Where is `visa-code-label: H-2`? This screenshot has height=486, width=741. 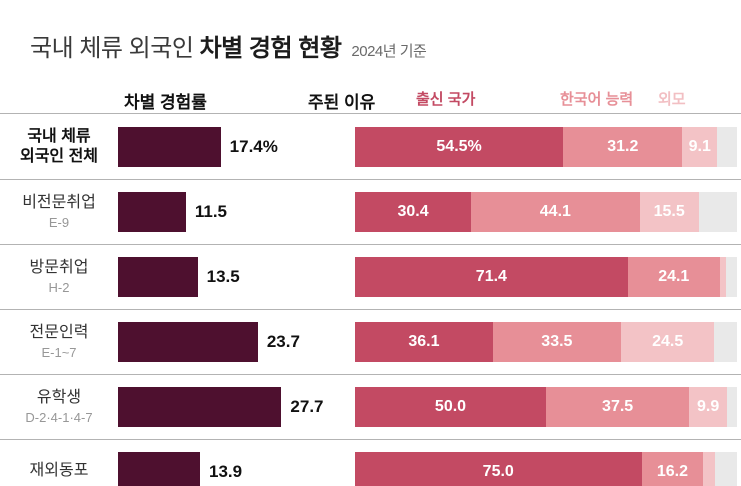 visa-code-label: H-2 is located at coordinates (59, 287).